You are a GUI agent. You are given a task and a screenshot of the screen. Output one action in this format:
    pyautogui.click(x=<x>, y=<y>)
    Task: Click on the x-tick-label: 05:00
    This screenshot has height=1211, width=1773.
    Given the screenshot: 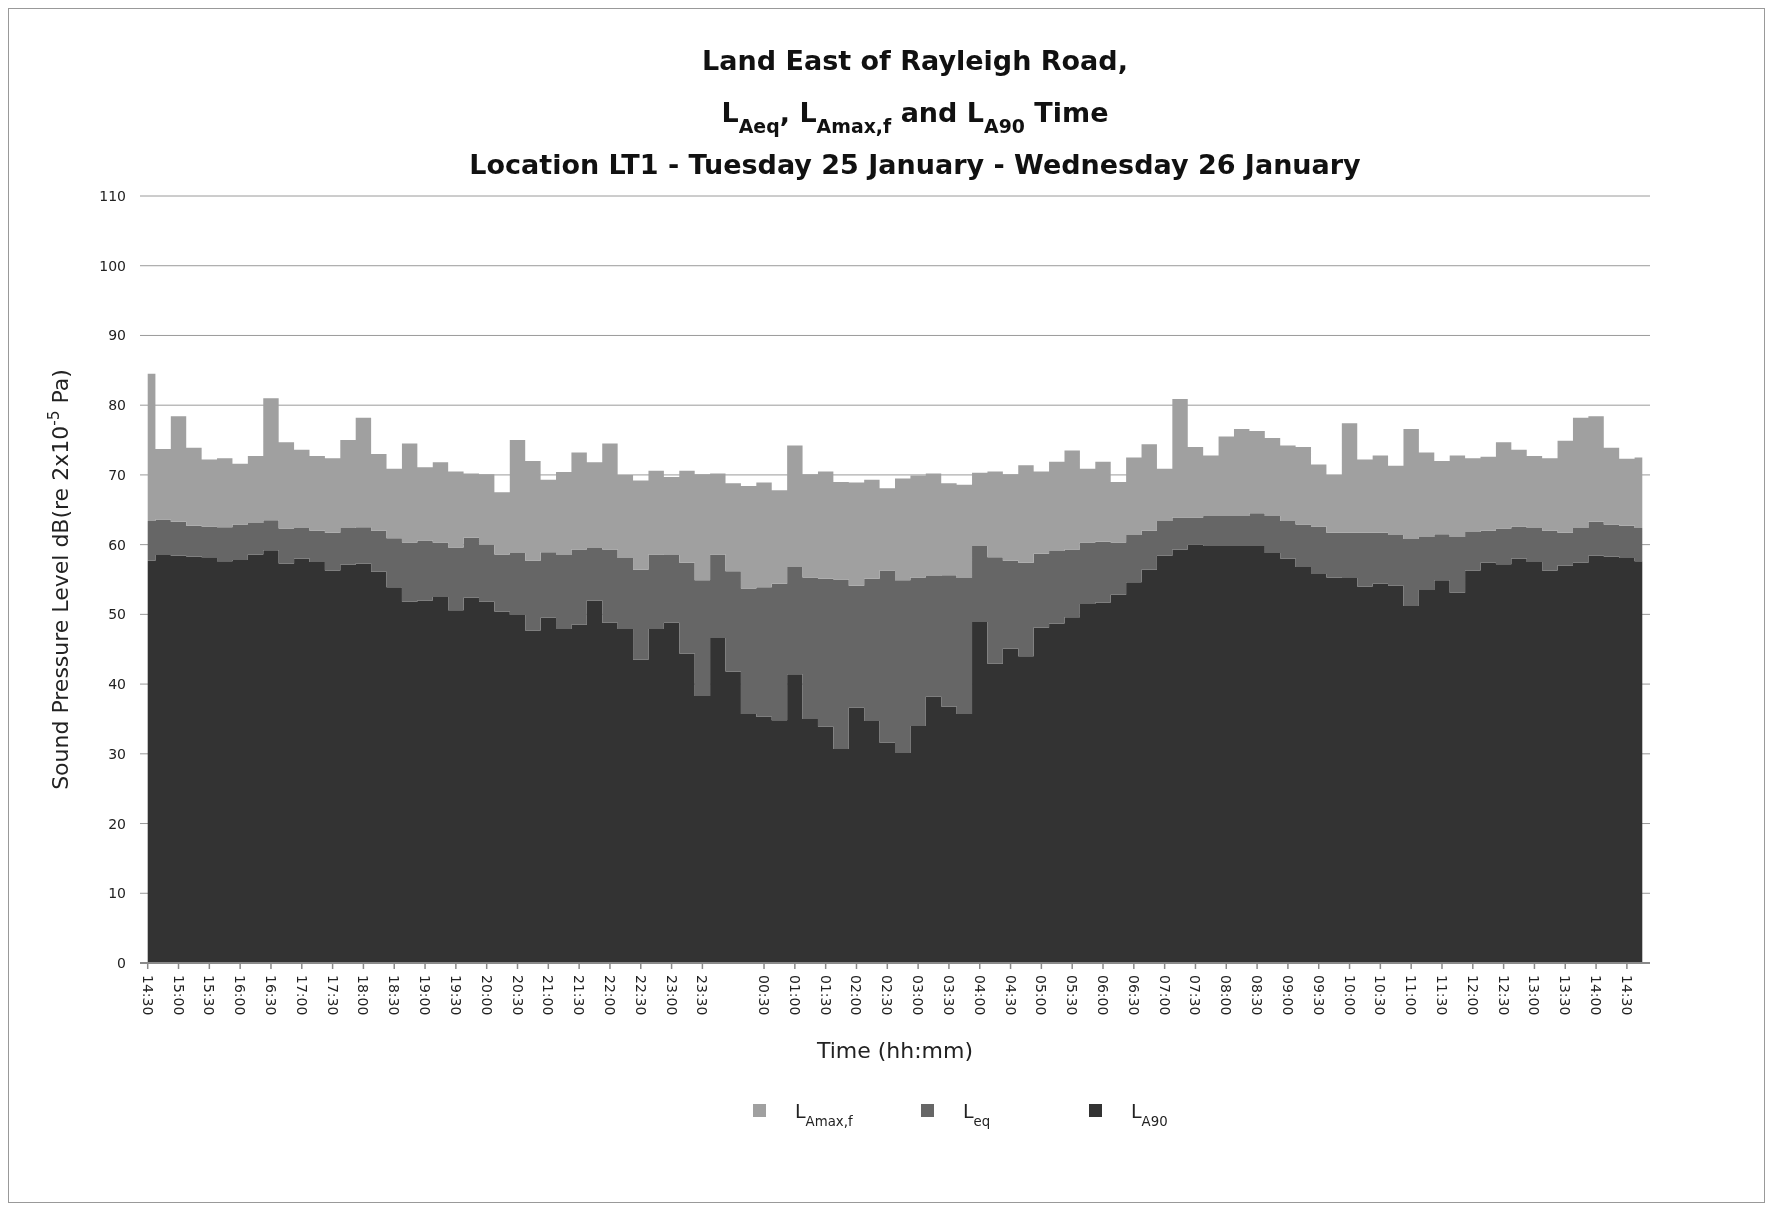 What is the action you would take?
    pyautogui.click(x=1041, y=995)
    